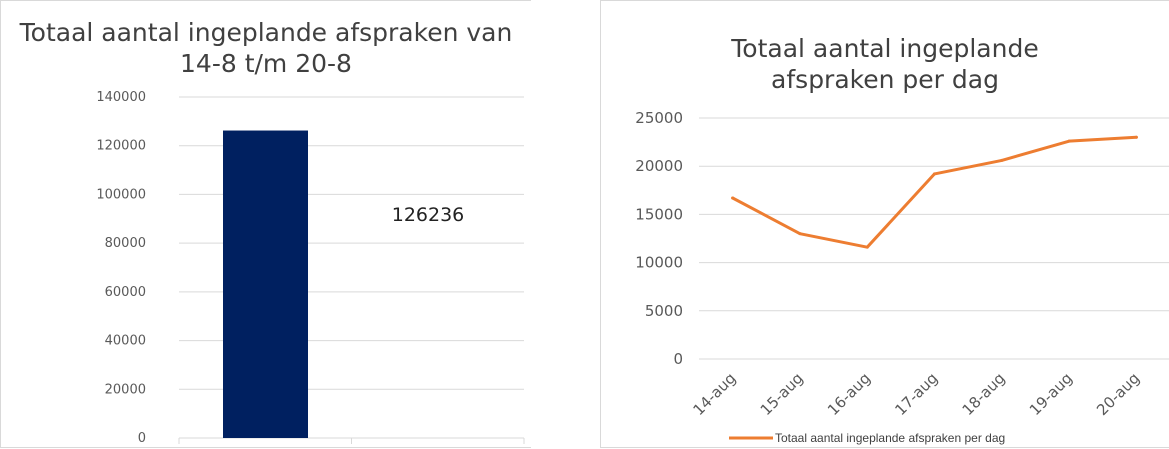 This screenshot has height=449, width=1169. Describe the element at coordinates (1051, 394) in the screenshot. I see `x-tick-label-19-aug: 19-aug` at that location.